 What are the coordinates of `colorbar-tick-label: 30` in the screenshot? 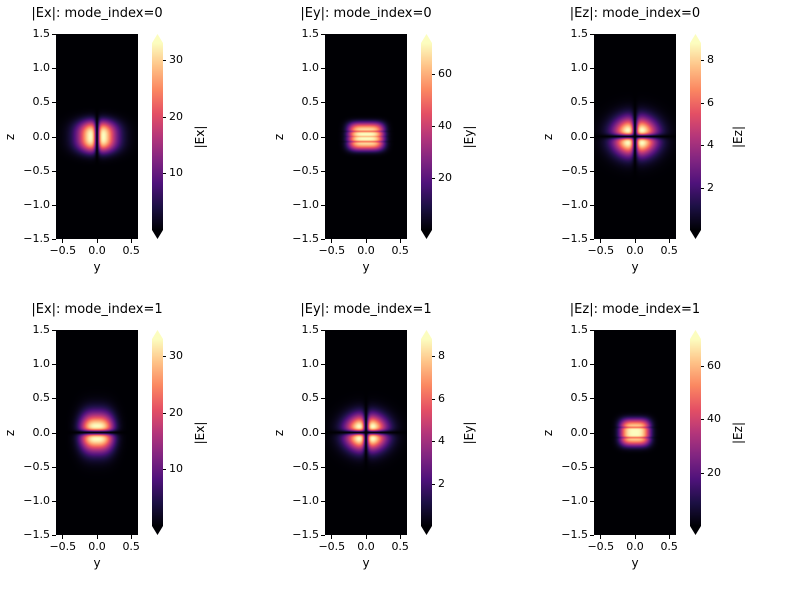 It's located at (176, 59).